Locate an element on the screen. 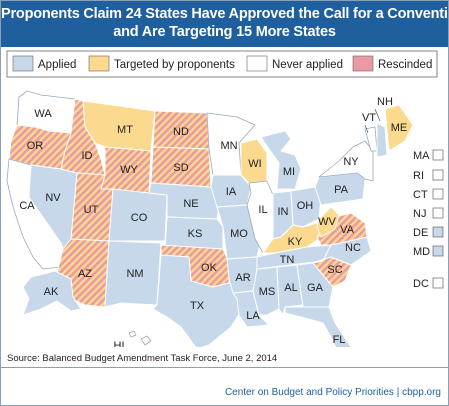 This screenshot has height=406, width=449. label-mo: MO is located at coordinates (239, 234).